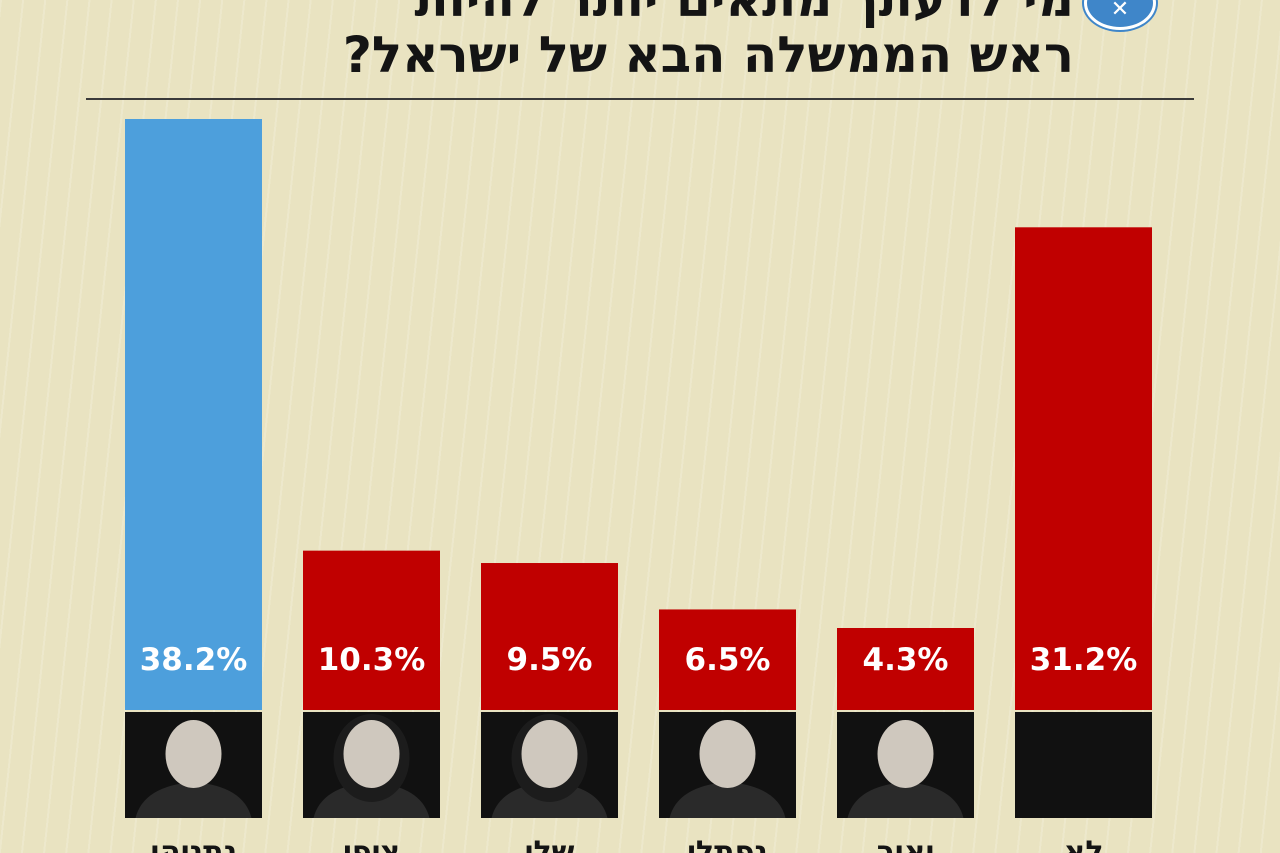 The height and width of the screenshot is (853, 1280). Describe the element at coordinates (371, 844) in the screenshot. I see `category-label-1: ציפי` at that location.